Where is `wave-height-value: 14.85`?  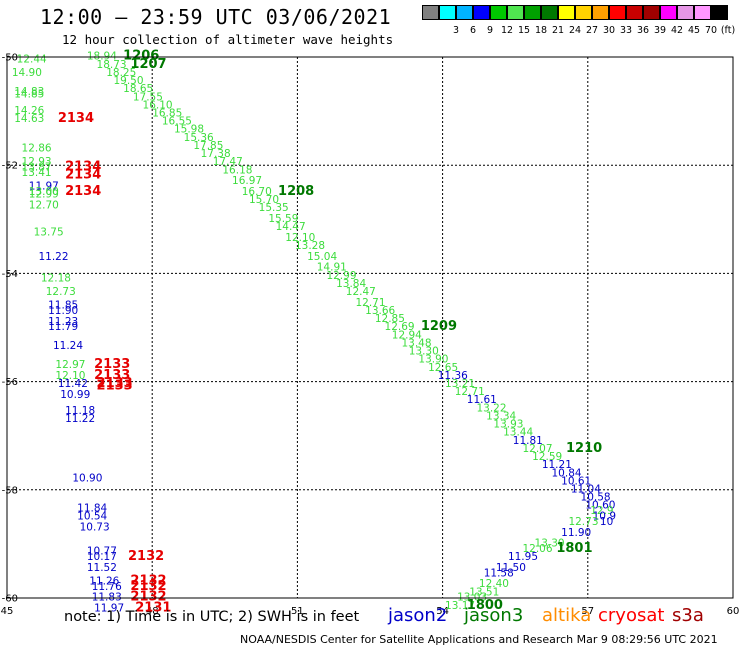 wave-height-value: 14.85 is located at coordinates (29, 95).